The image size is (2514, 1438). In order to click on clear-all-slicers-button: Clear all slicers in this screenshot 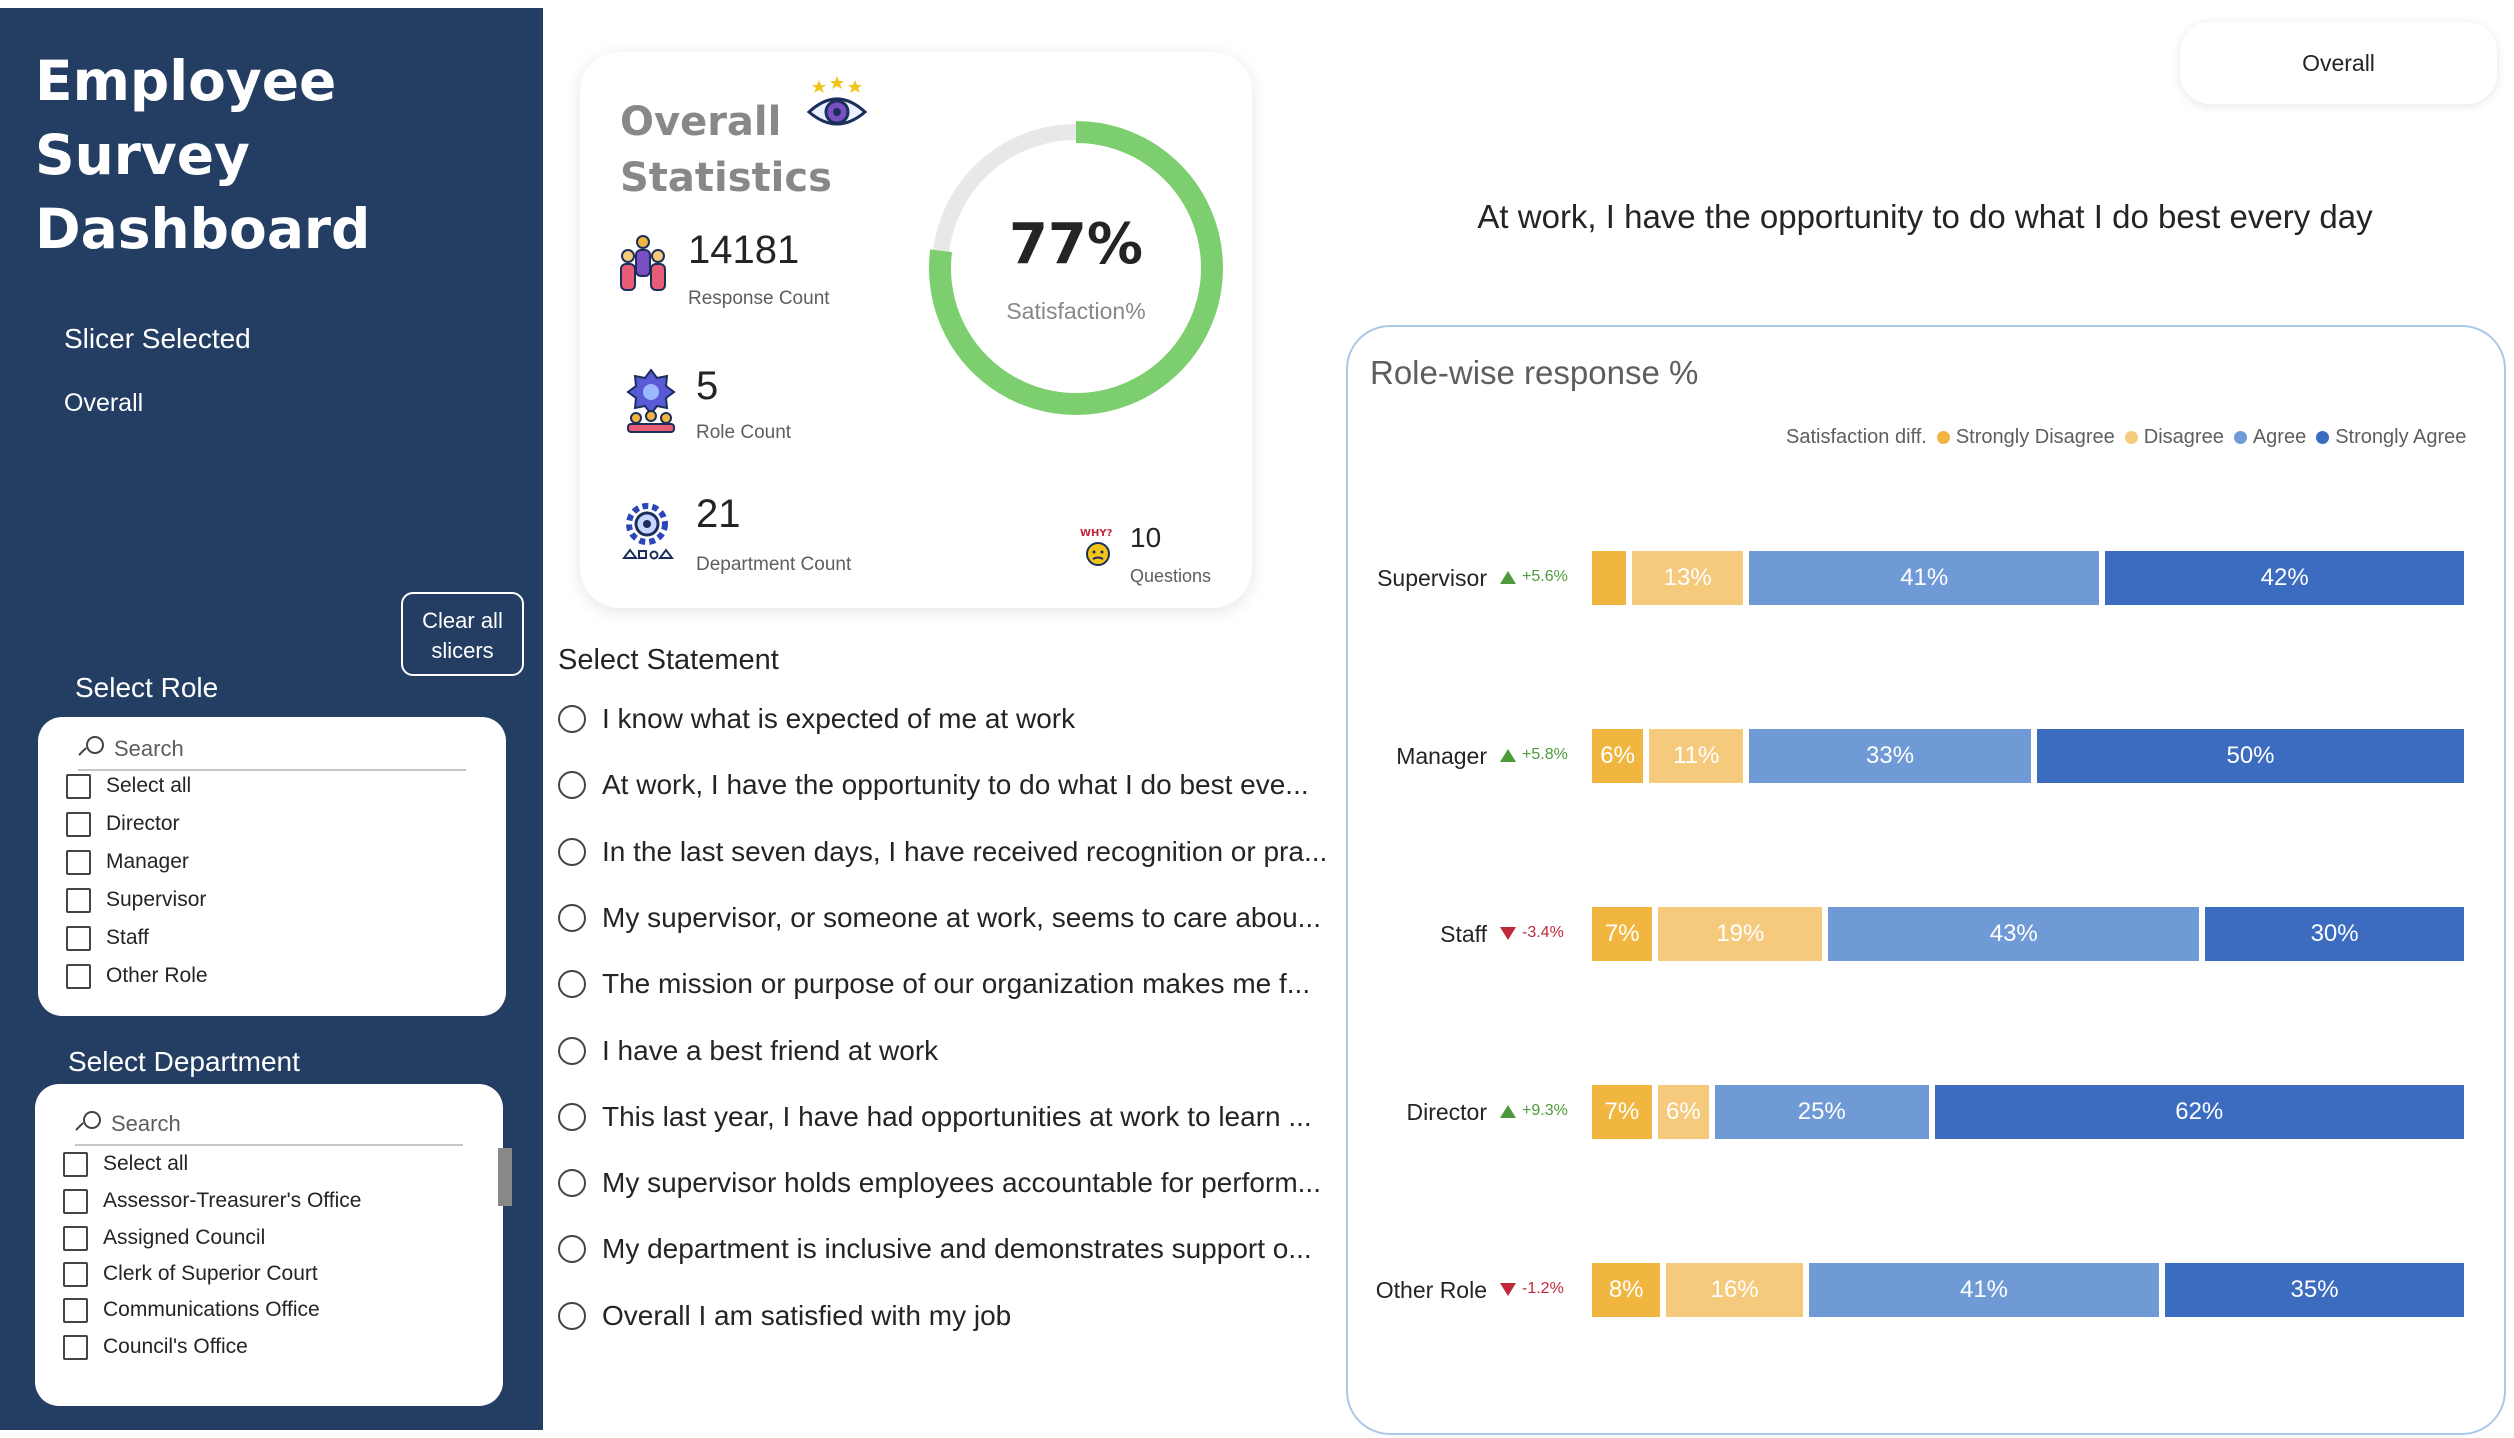, I will do `click(462, 634)`.